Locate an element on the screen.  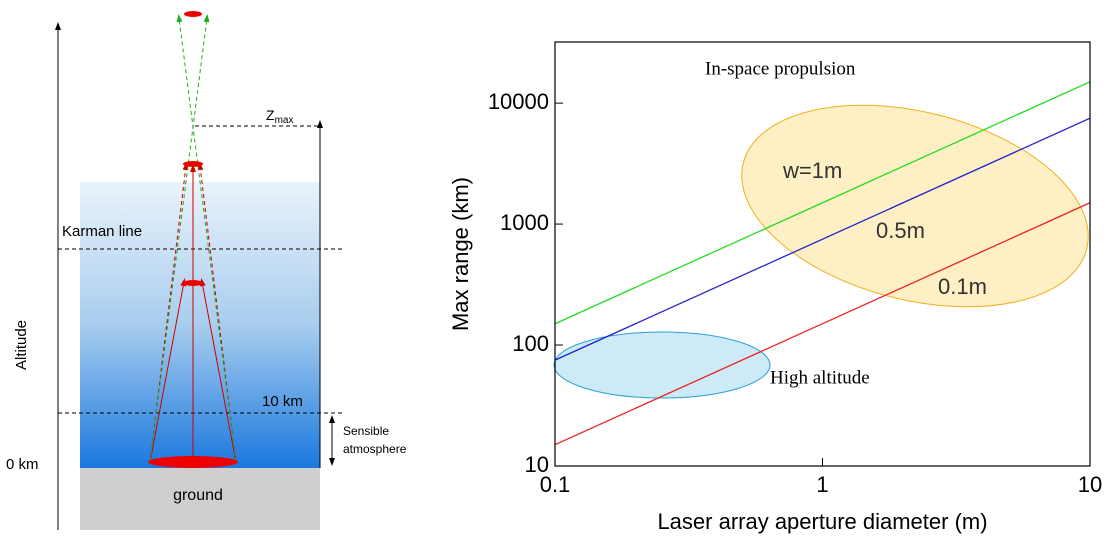
series-label: 0.5m is located at coordinates (900, 230).